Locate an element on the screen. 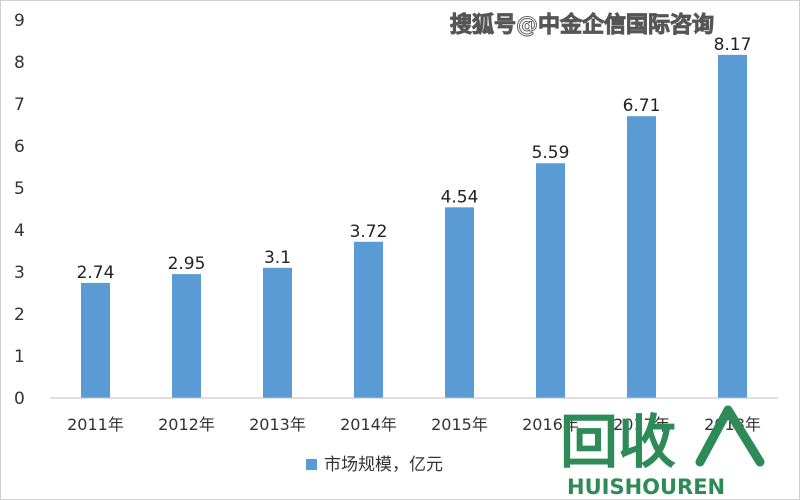  data-label: 5.59 is located at coordinates (551, 153).